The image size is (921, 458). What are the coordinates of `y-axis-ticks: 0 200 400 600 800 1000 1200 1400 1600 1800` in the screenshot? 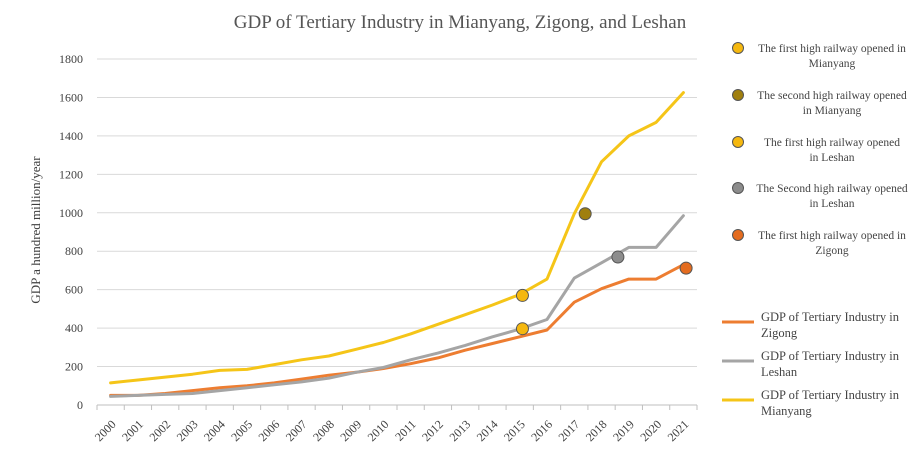 It's located at (71, 232).